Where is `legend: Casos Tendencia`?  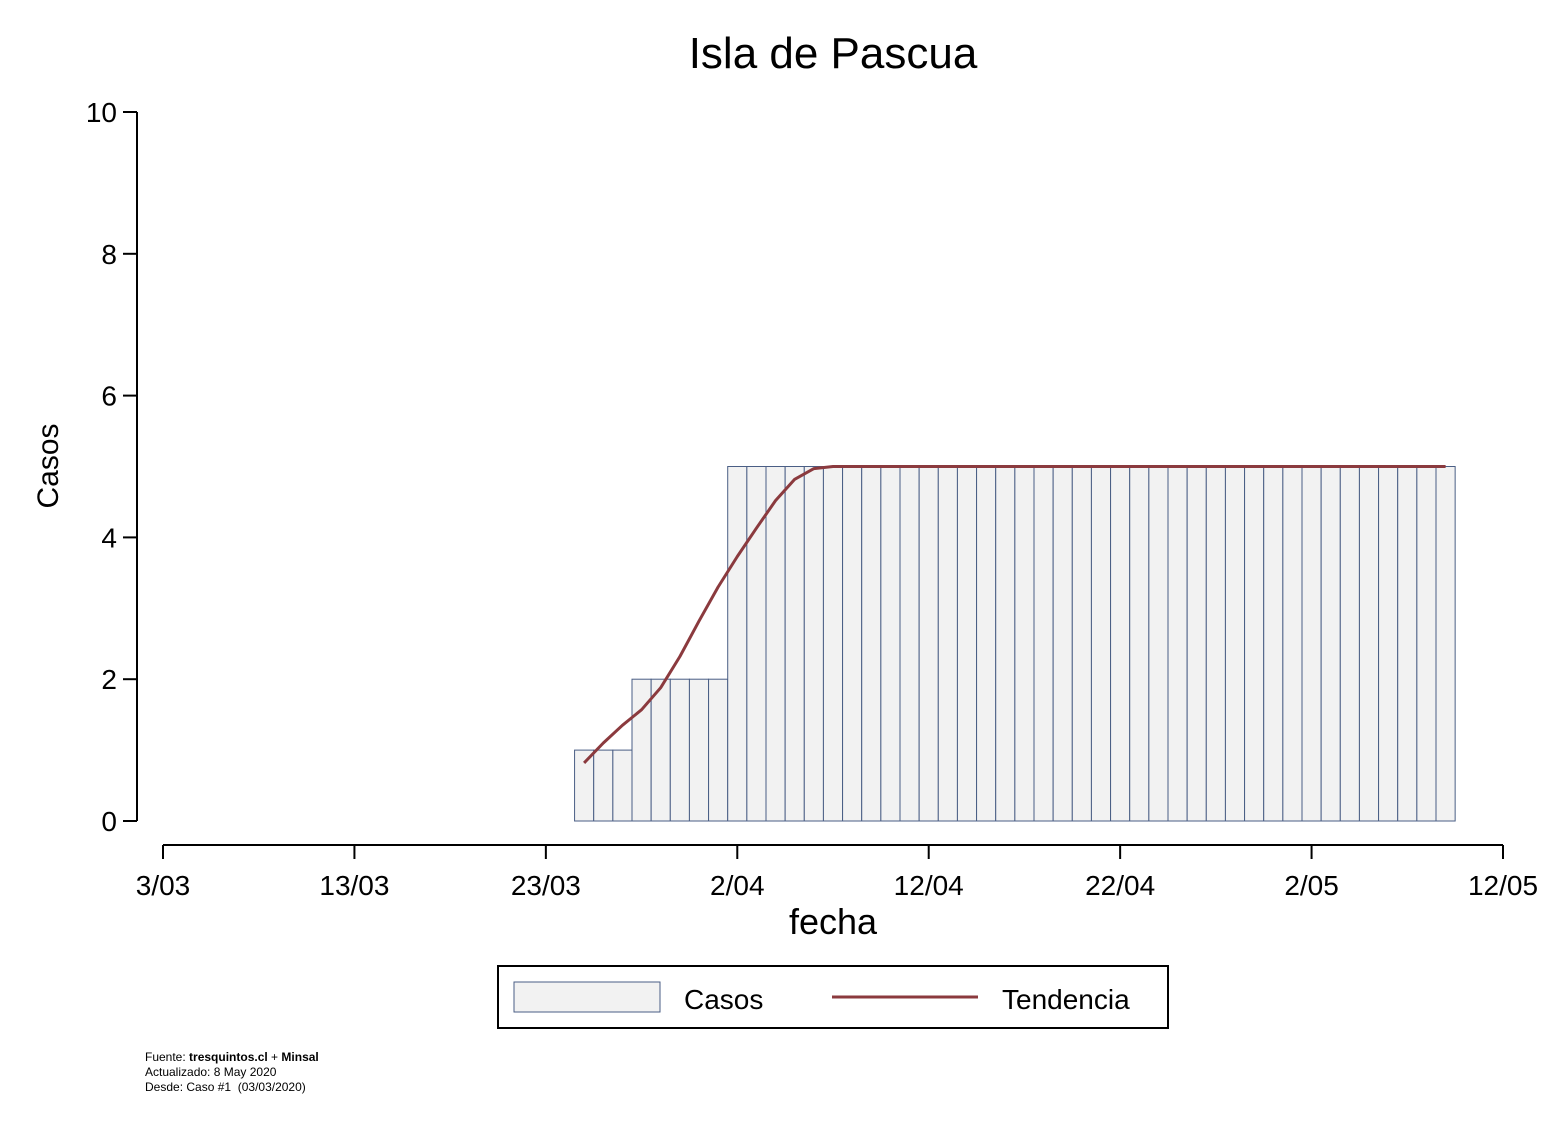 legend: Casos Tendencia is located at coordinates (833, 997).